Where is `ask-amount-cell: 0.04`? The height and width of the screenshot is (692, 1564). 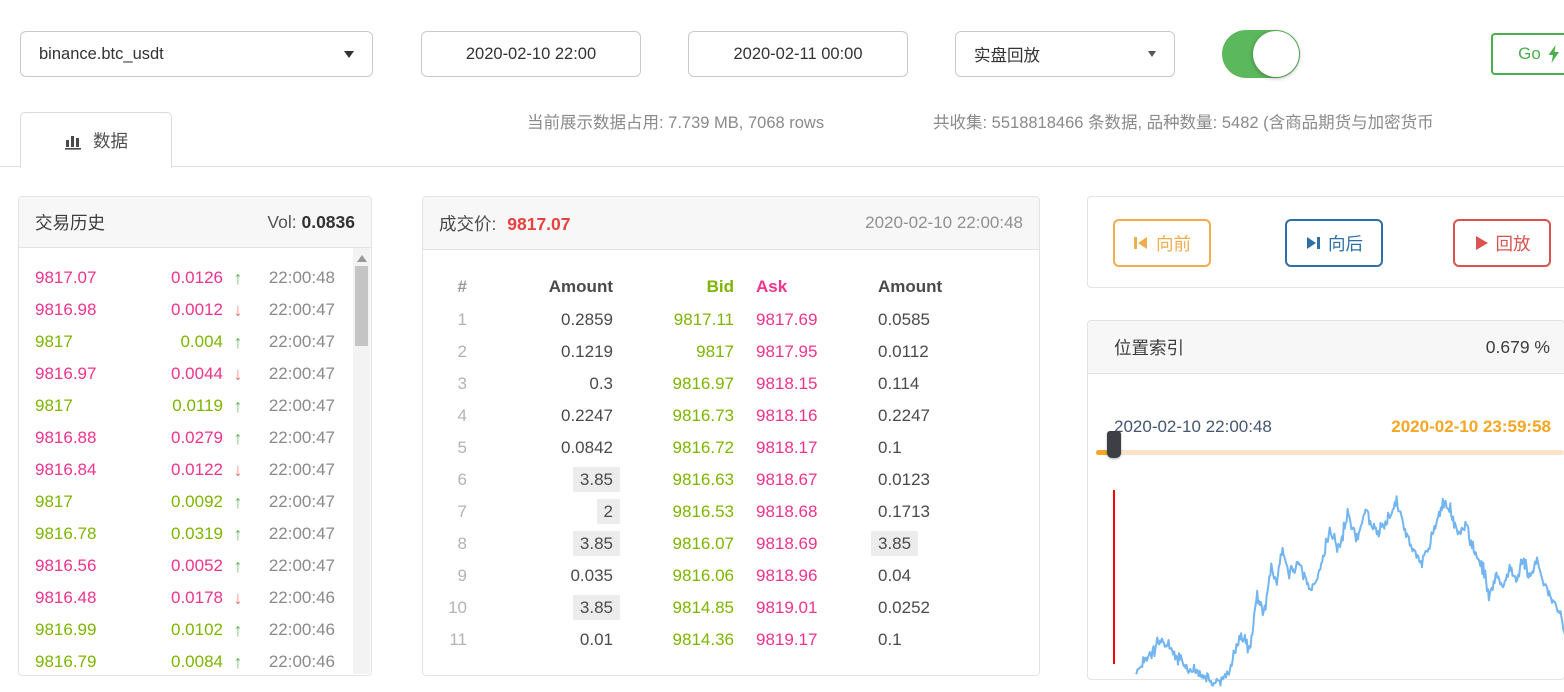 ask-amount-cell: 0.04 is located at coordinates (958, 576).